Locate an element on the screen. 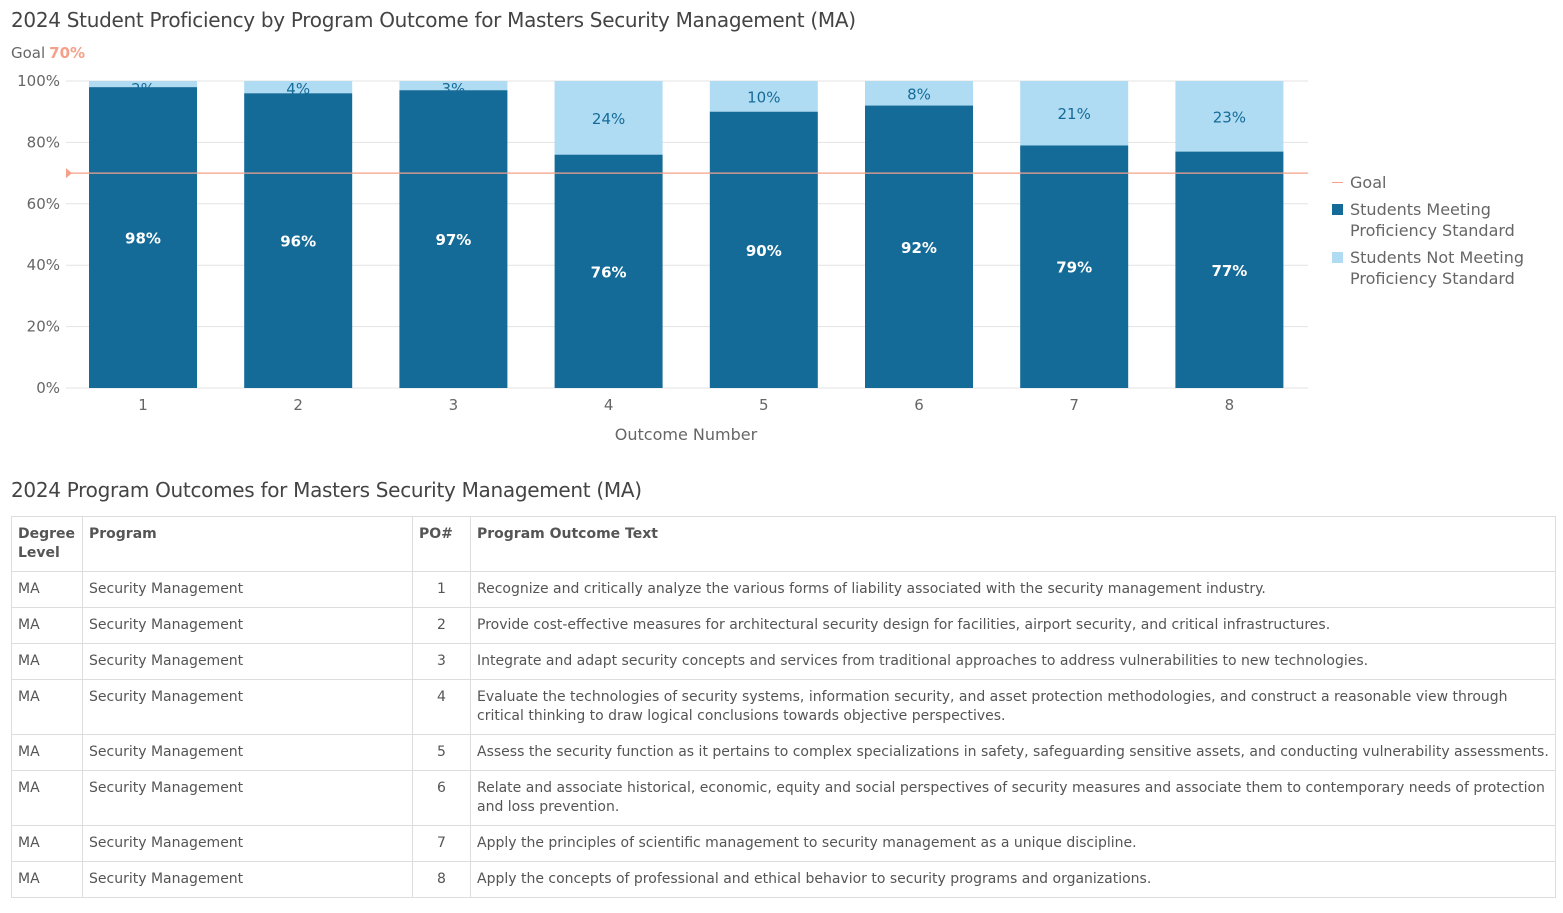 The width and height of the screenshot is (1563, 913). y-tick-label: 80% is located at coordinates (43, 142).